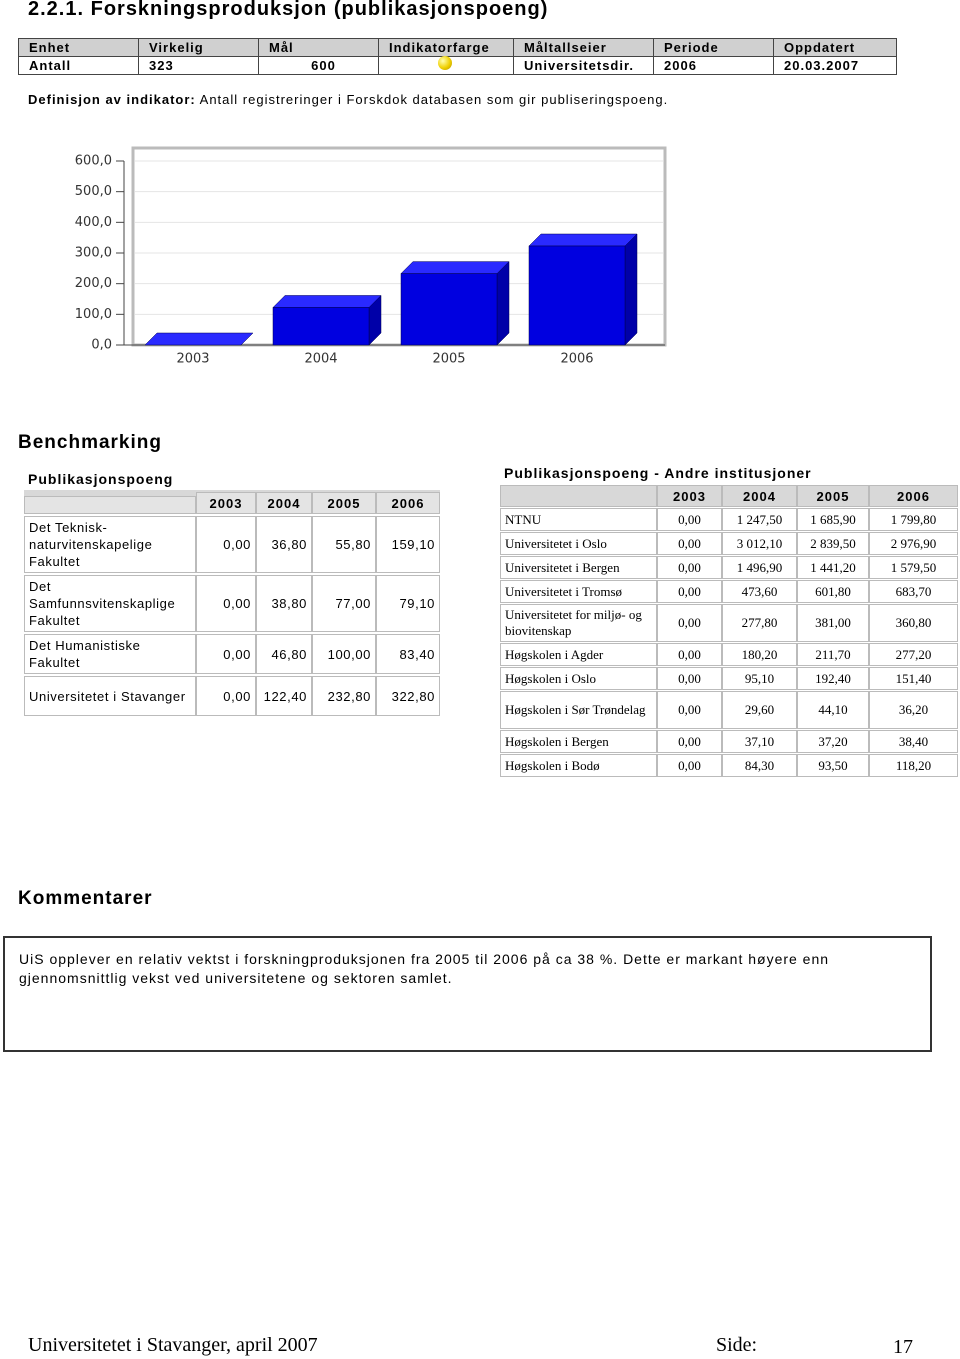  I want to click on row-name serif: Universitetet i Oslo, so click(578, 543).